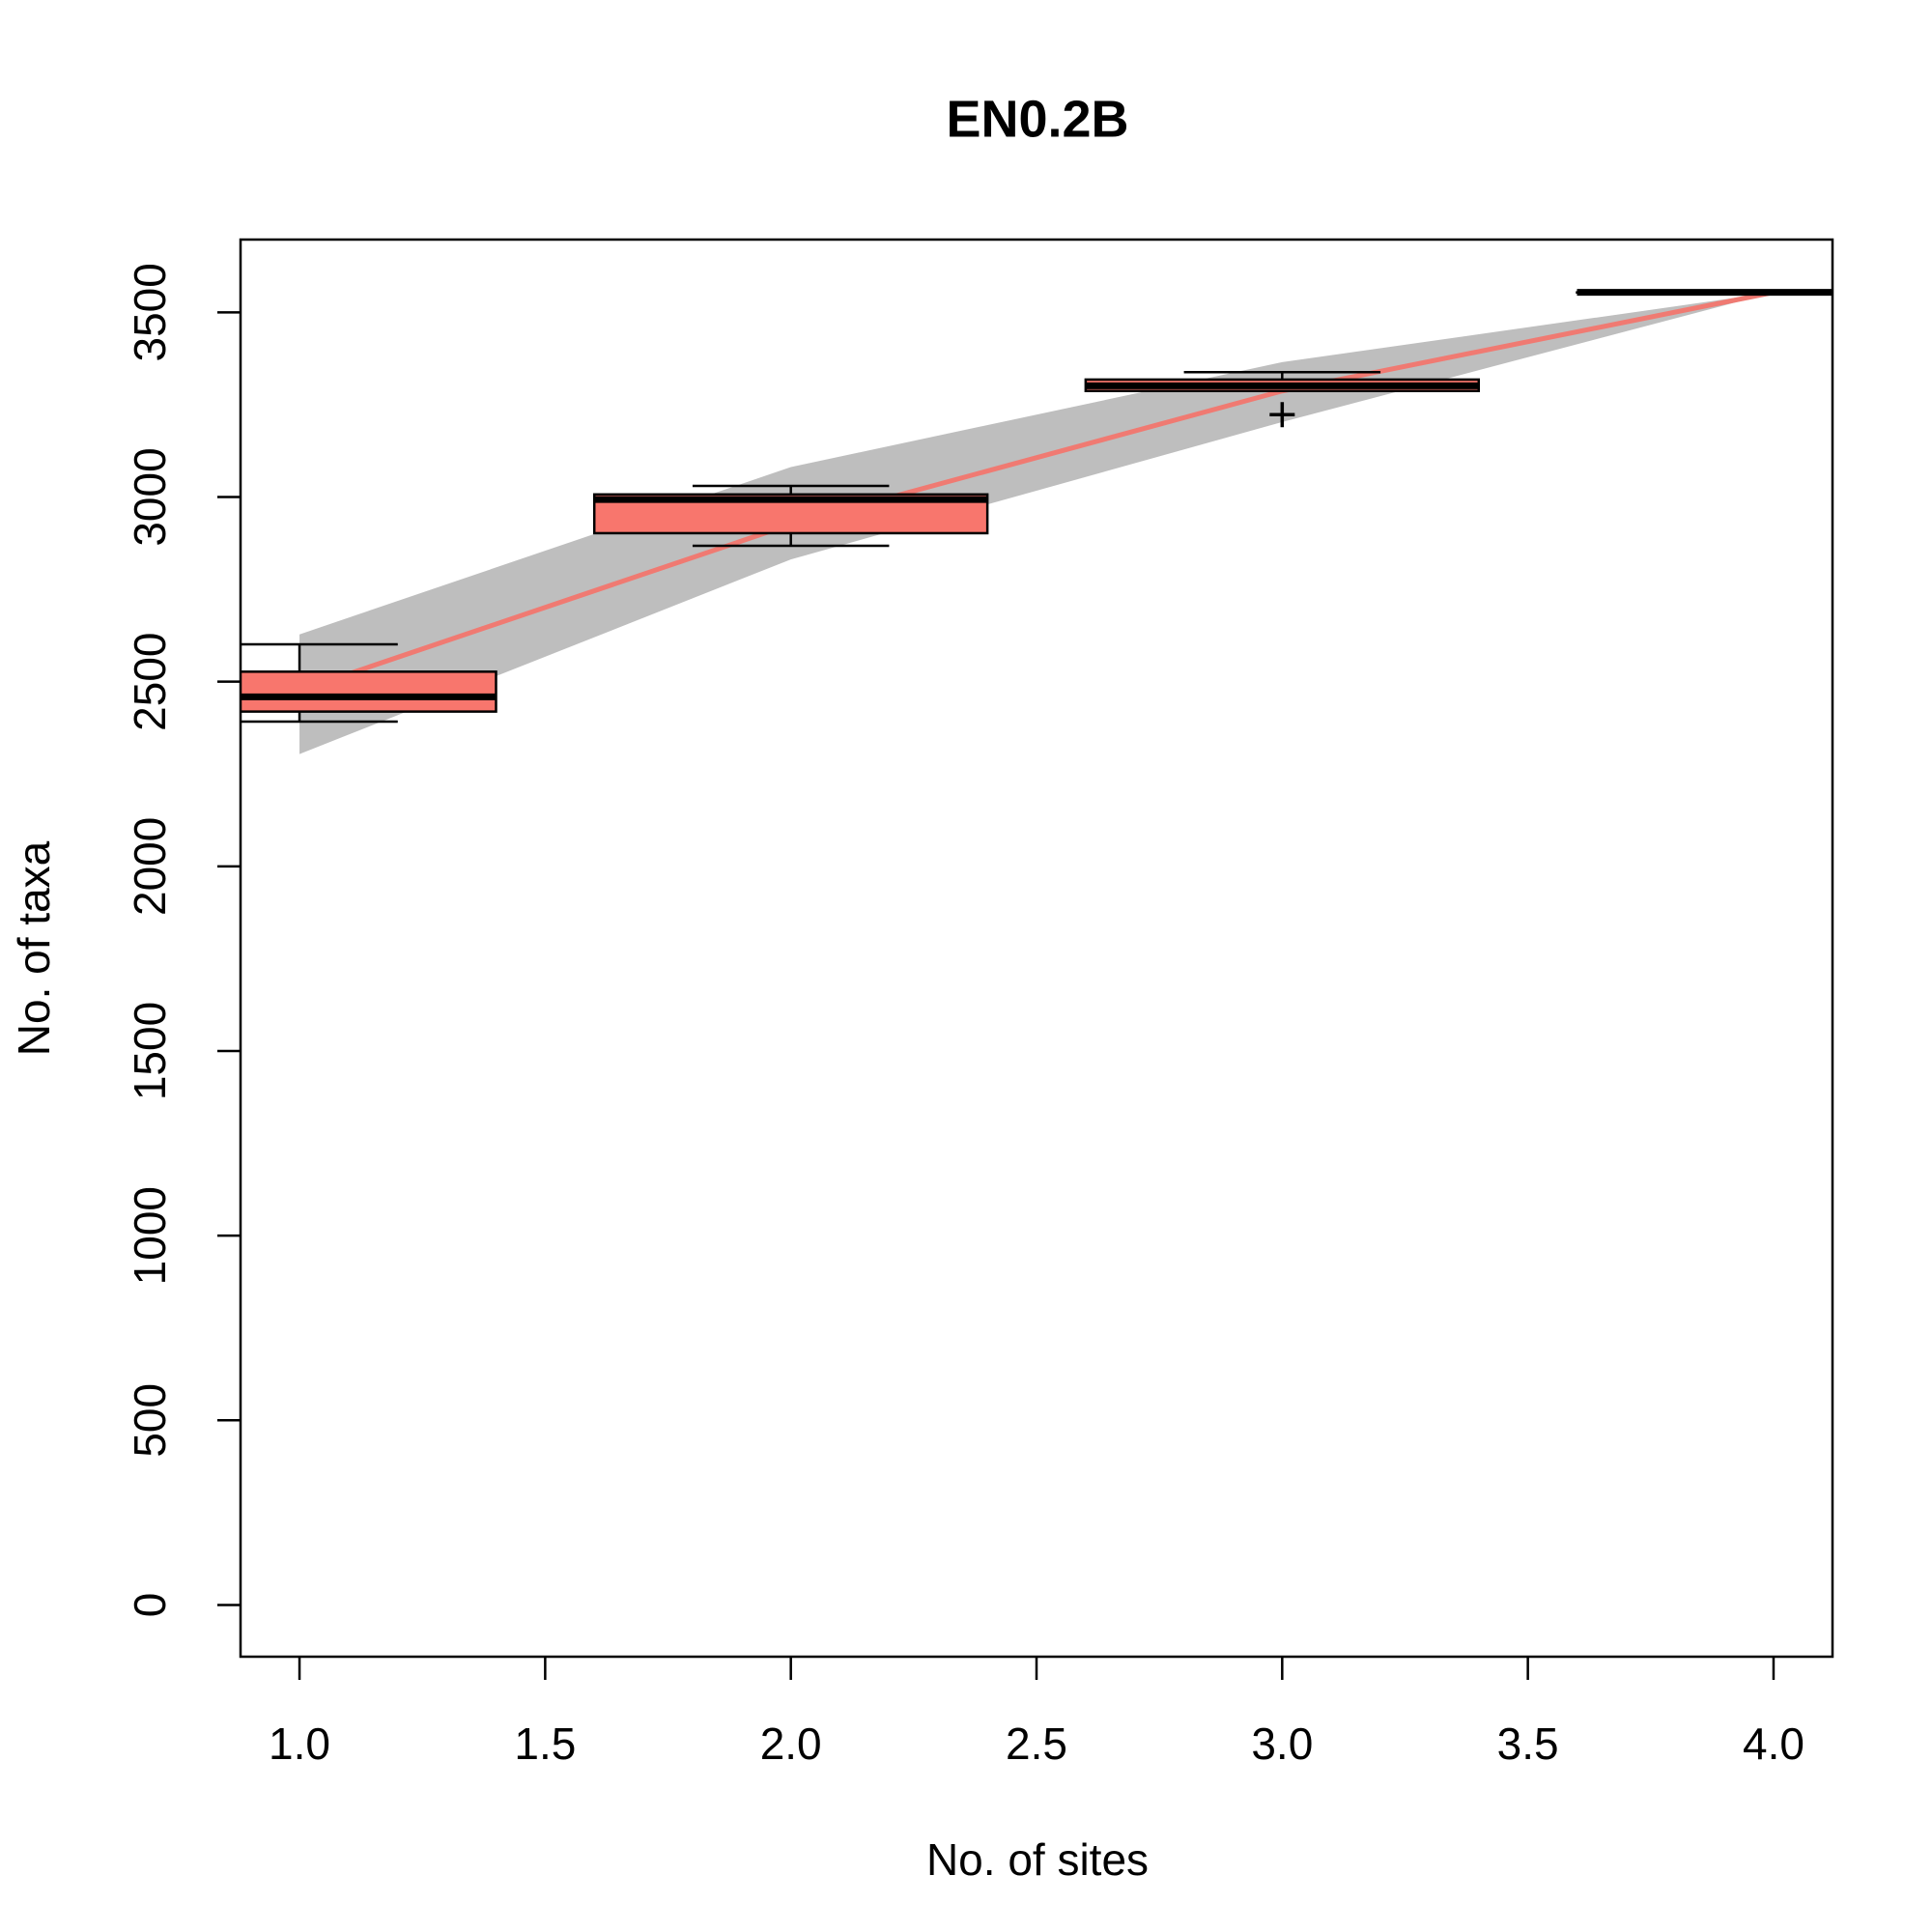  Describe the element at coordinates (150, 866) in the screenshot. I see `y-tick-label: 2000` at that location.